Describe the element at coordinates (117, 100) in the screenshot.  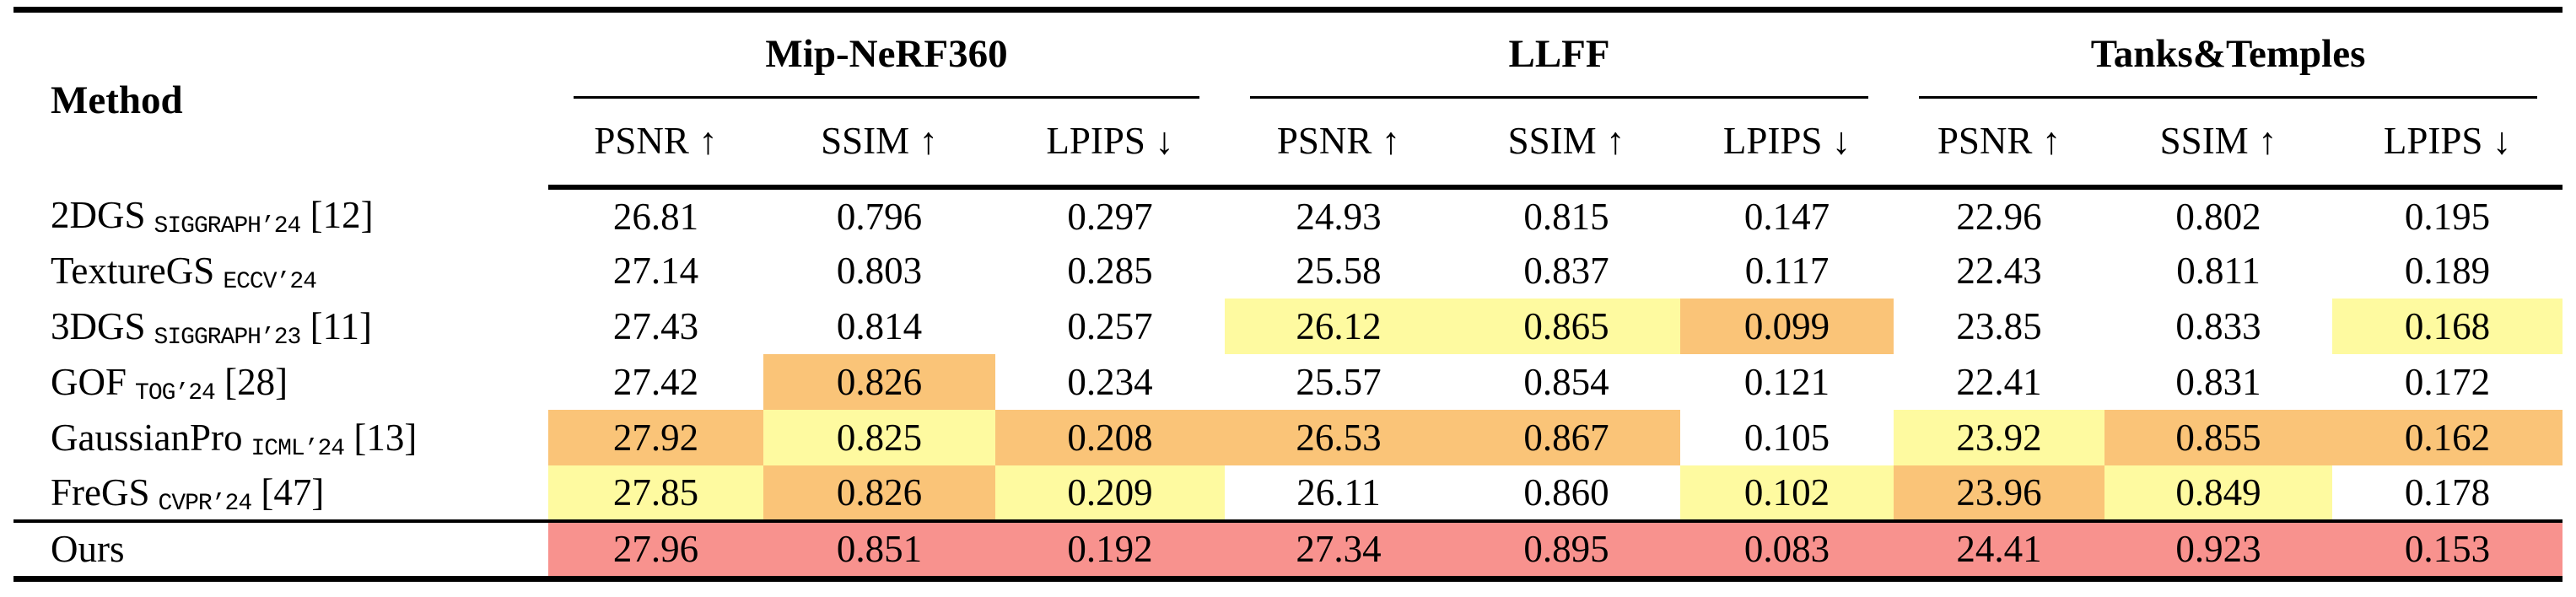
I see `method-column-header: Method` at that location.